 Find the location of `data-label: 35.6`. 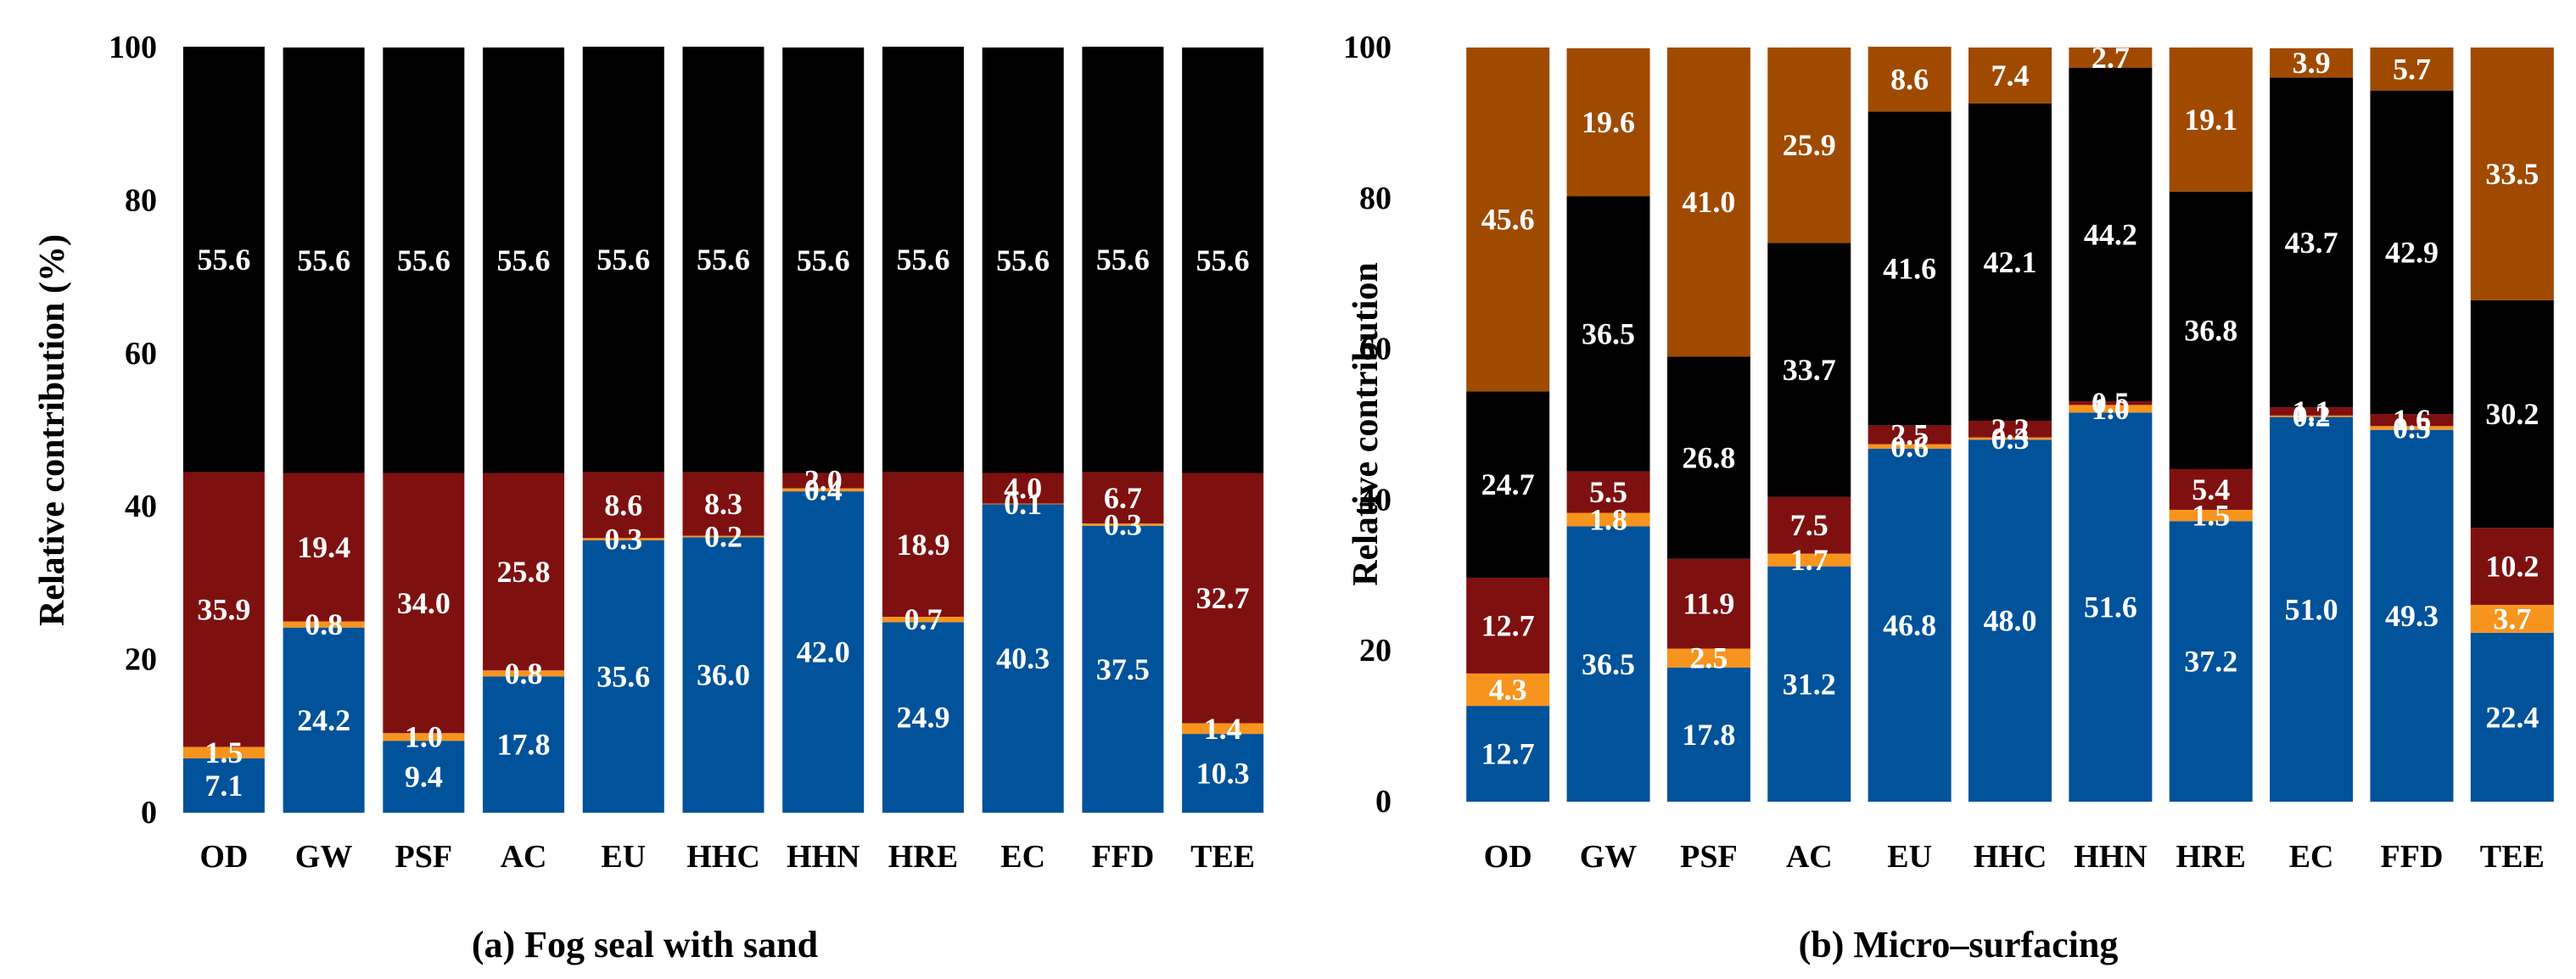

data-label: 35.6 is located at coordinates (623, 676).